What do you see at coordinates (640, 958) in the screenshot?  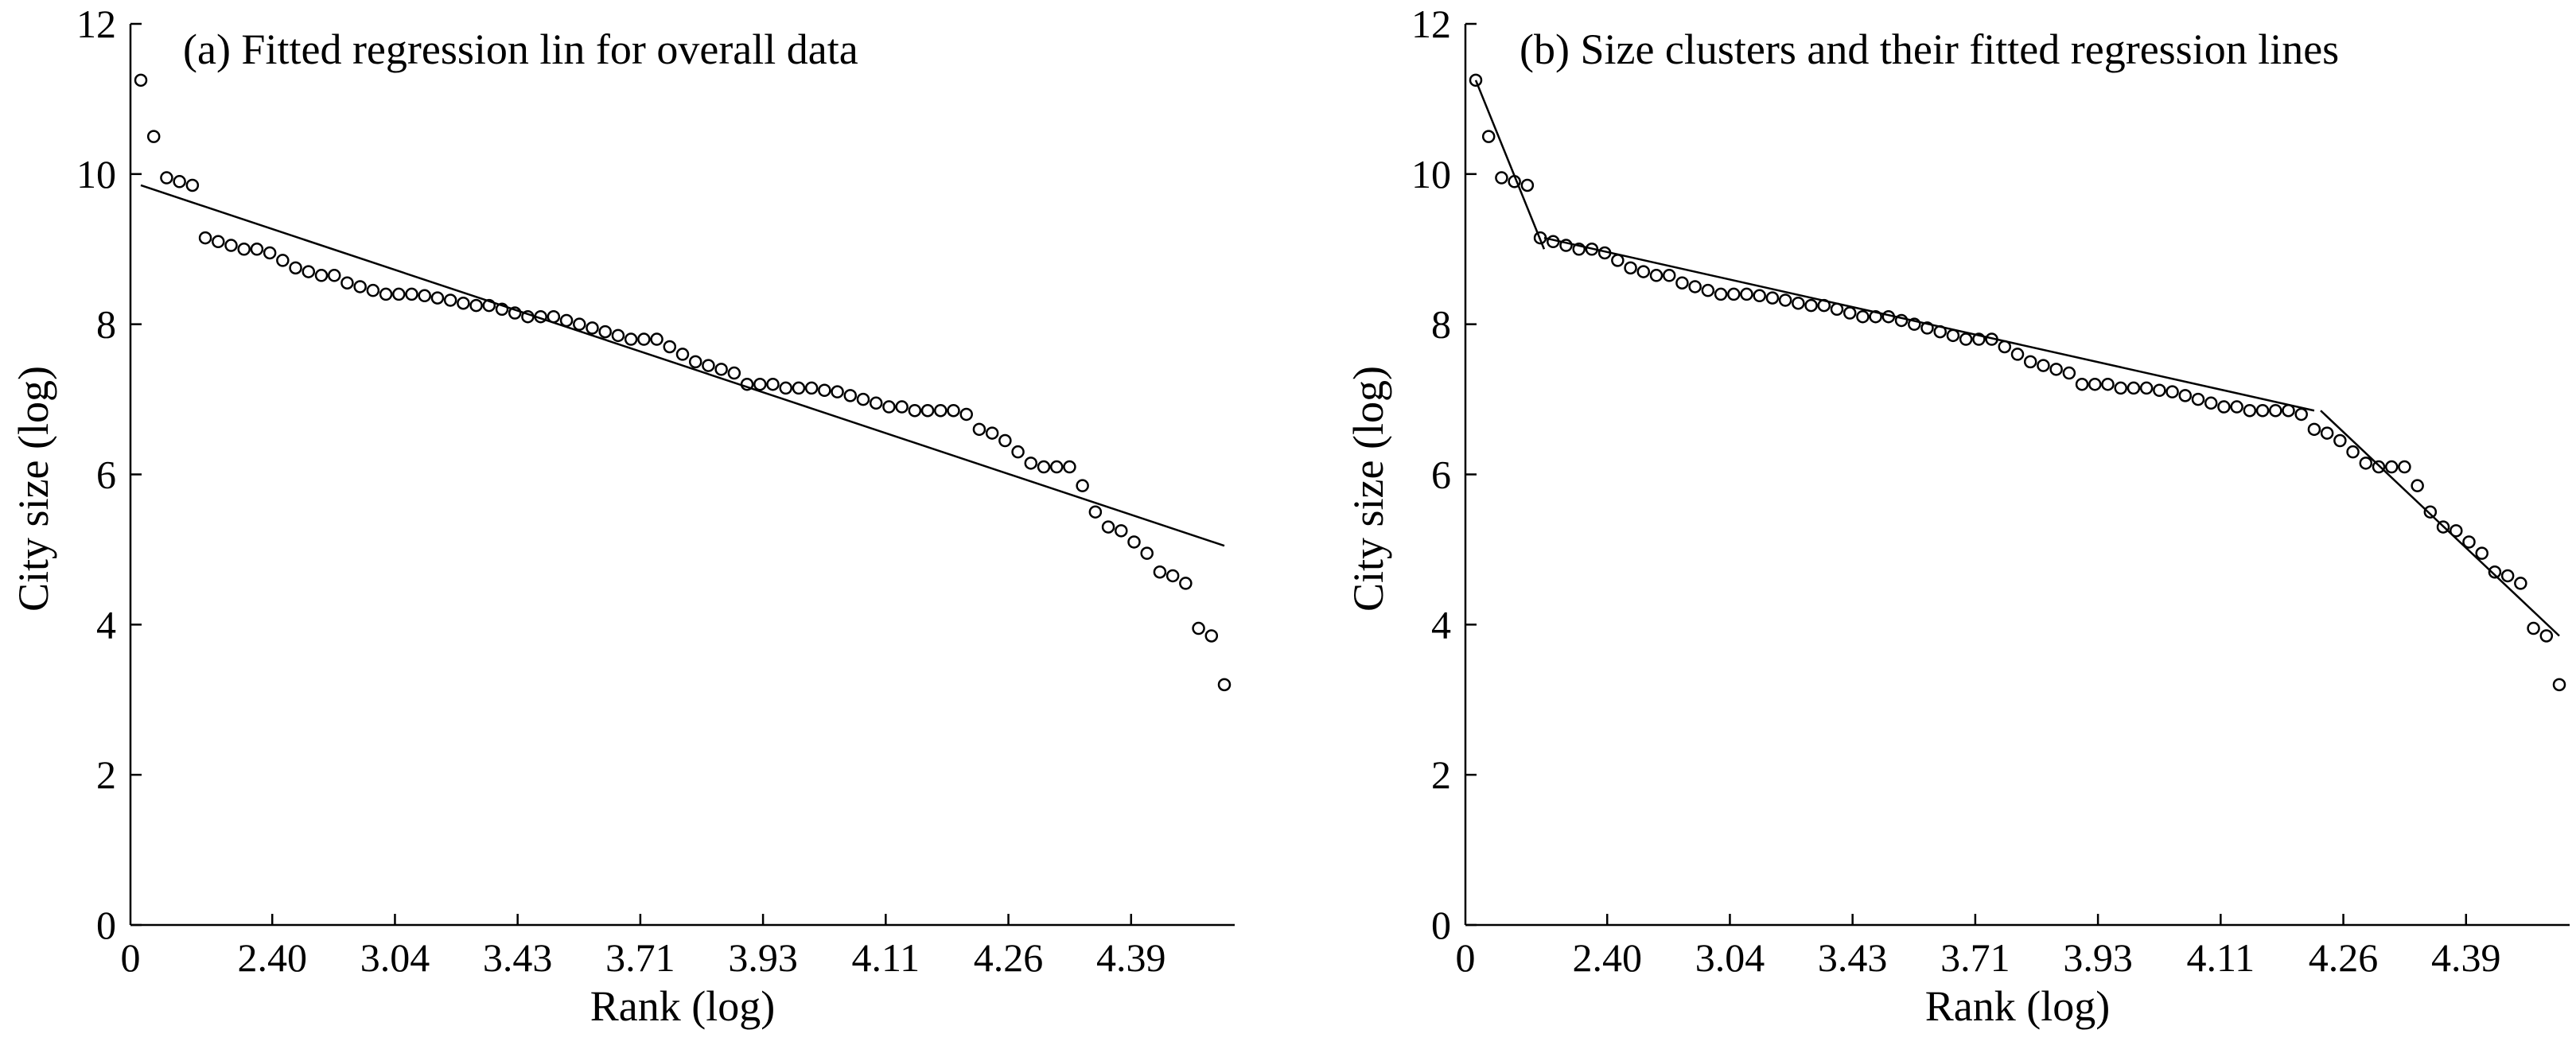 I see `x-tick-label: 3.71` at bounding box center [640, 958].